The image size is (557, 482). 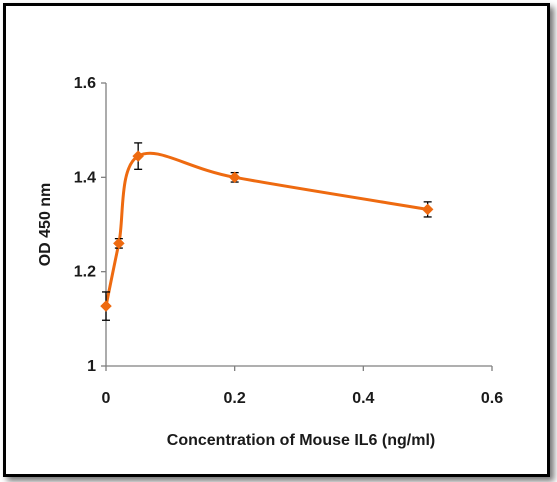 I want to click on y-tick-label: 1, so click(x=91, y=366).